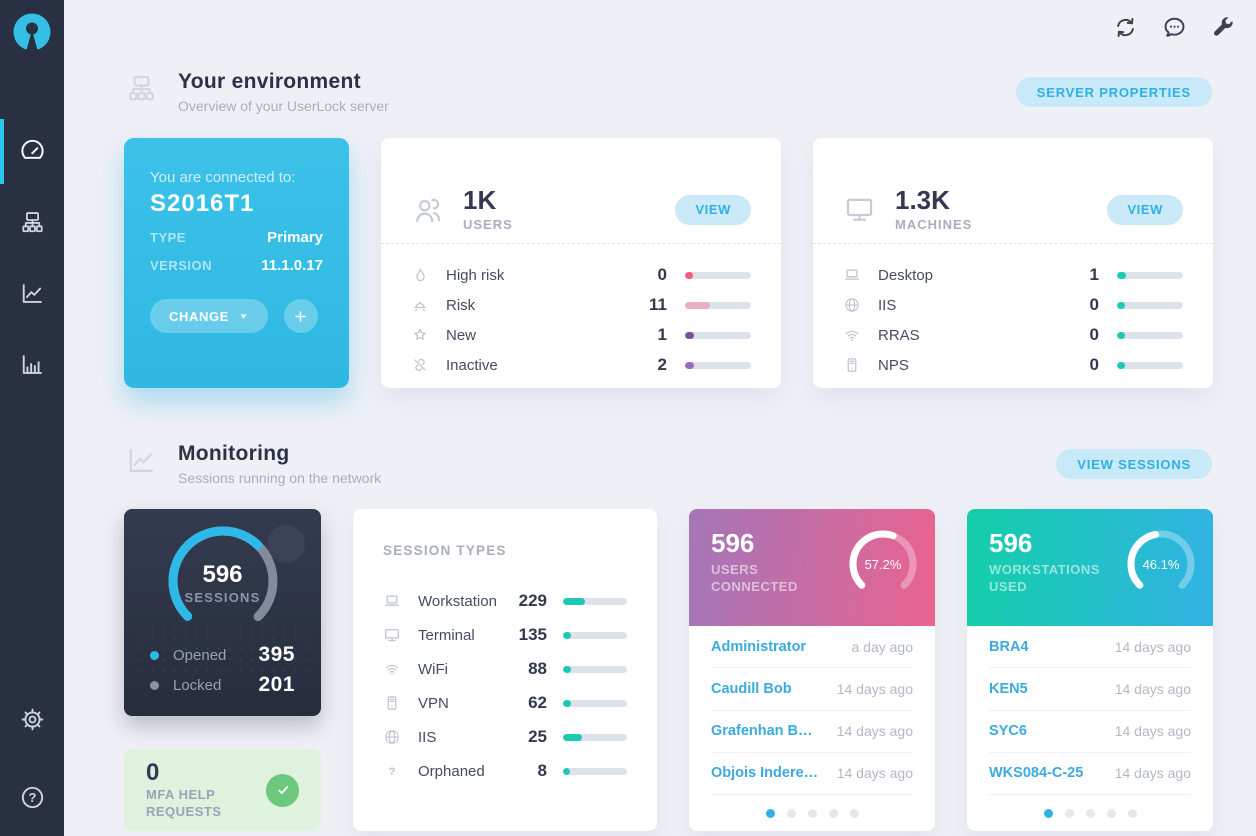 Image resolution: width=1256 pixels, height=836 pixels. I want to click on topbar, so click(1174, 27).